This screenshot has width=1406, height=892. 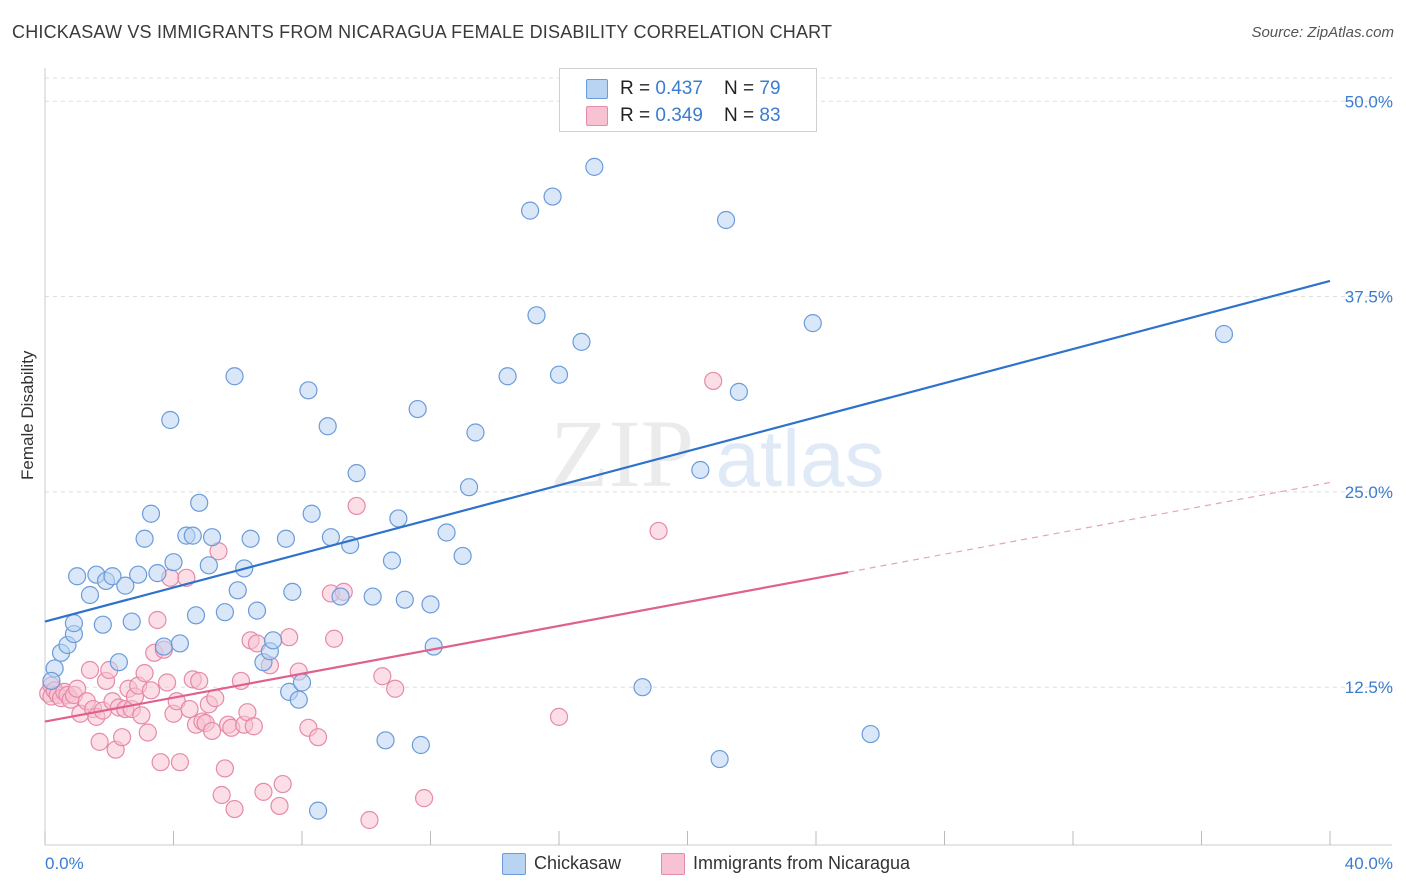 What do you see at coordinates (638, 88) in the screenshot?
I see `stats-r-label: R =` at bounding box center [638, 88].